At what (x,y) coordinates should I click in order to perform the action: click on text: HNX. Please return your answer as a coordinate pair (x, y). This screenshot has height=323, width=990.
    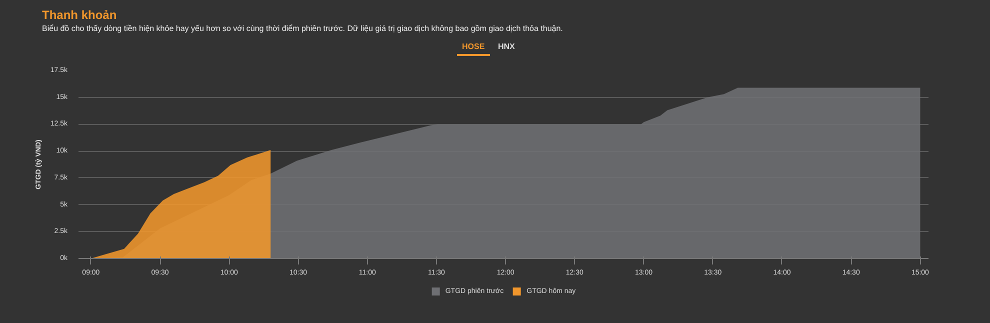
    Looking at the image, I should click on (506, 47).